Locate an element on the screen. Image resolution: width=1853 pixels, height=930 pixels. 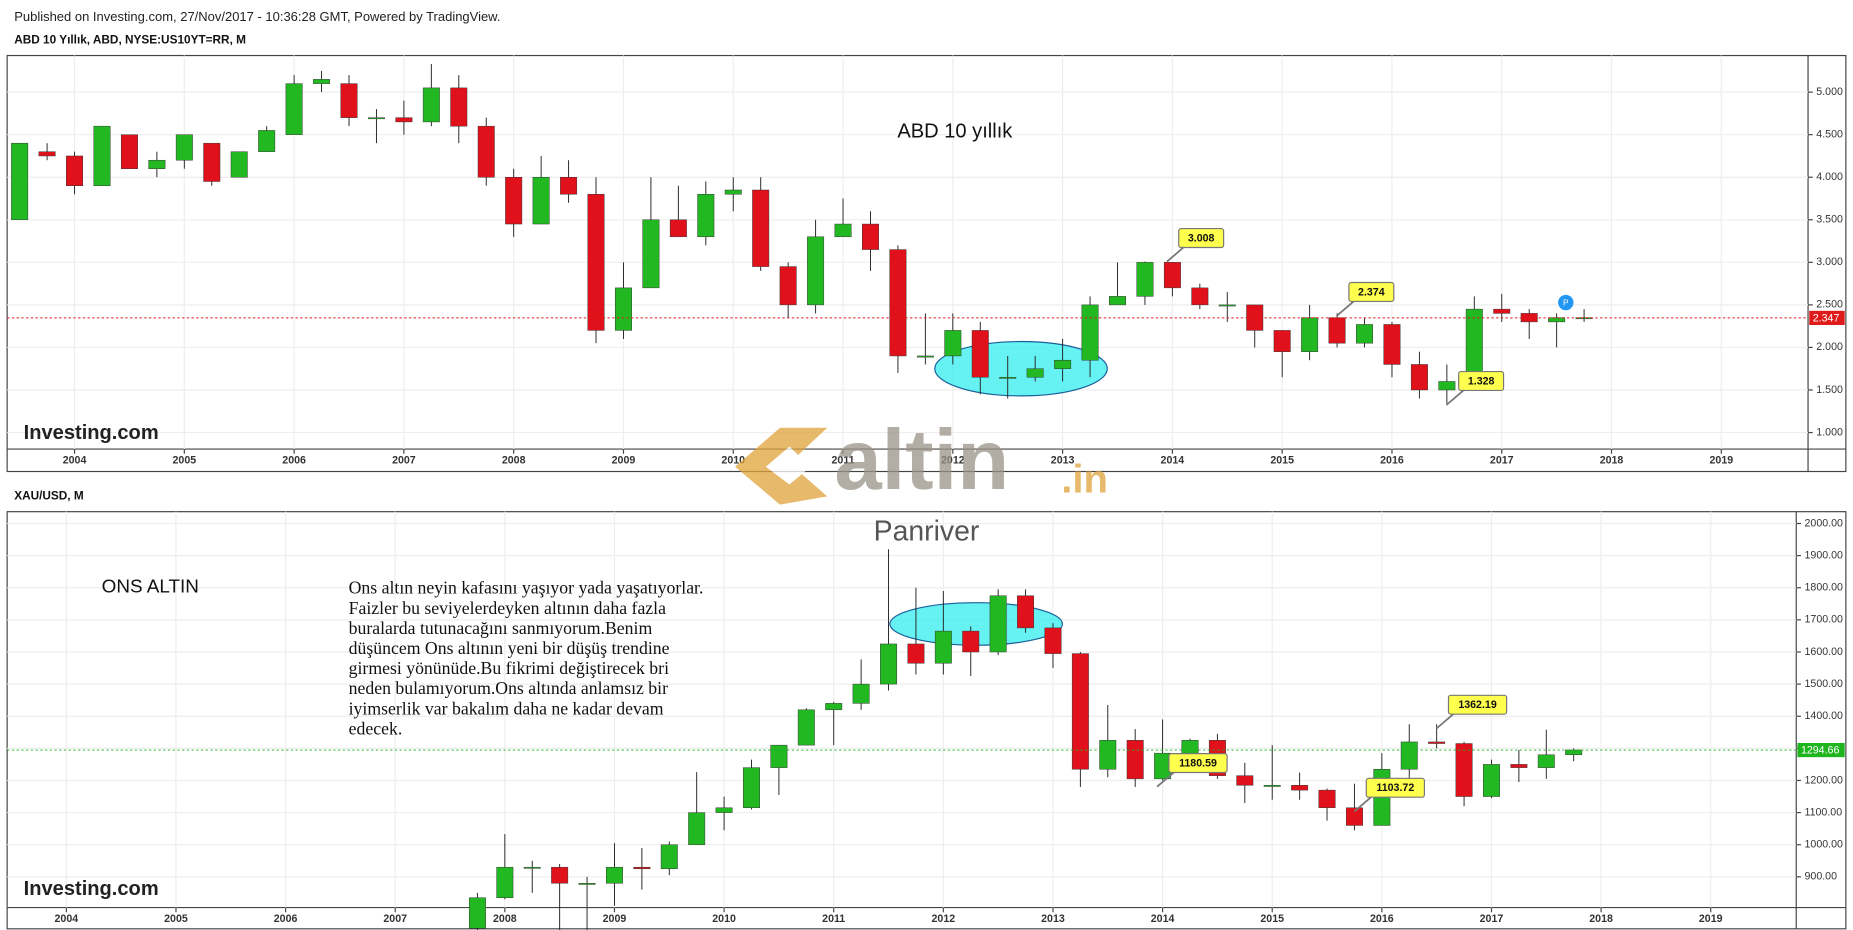
y-tick-label: 3.000 is located at coordinates (1829, 262).